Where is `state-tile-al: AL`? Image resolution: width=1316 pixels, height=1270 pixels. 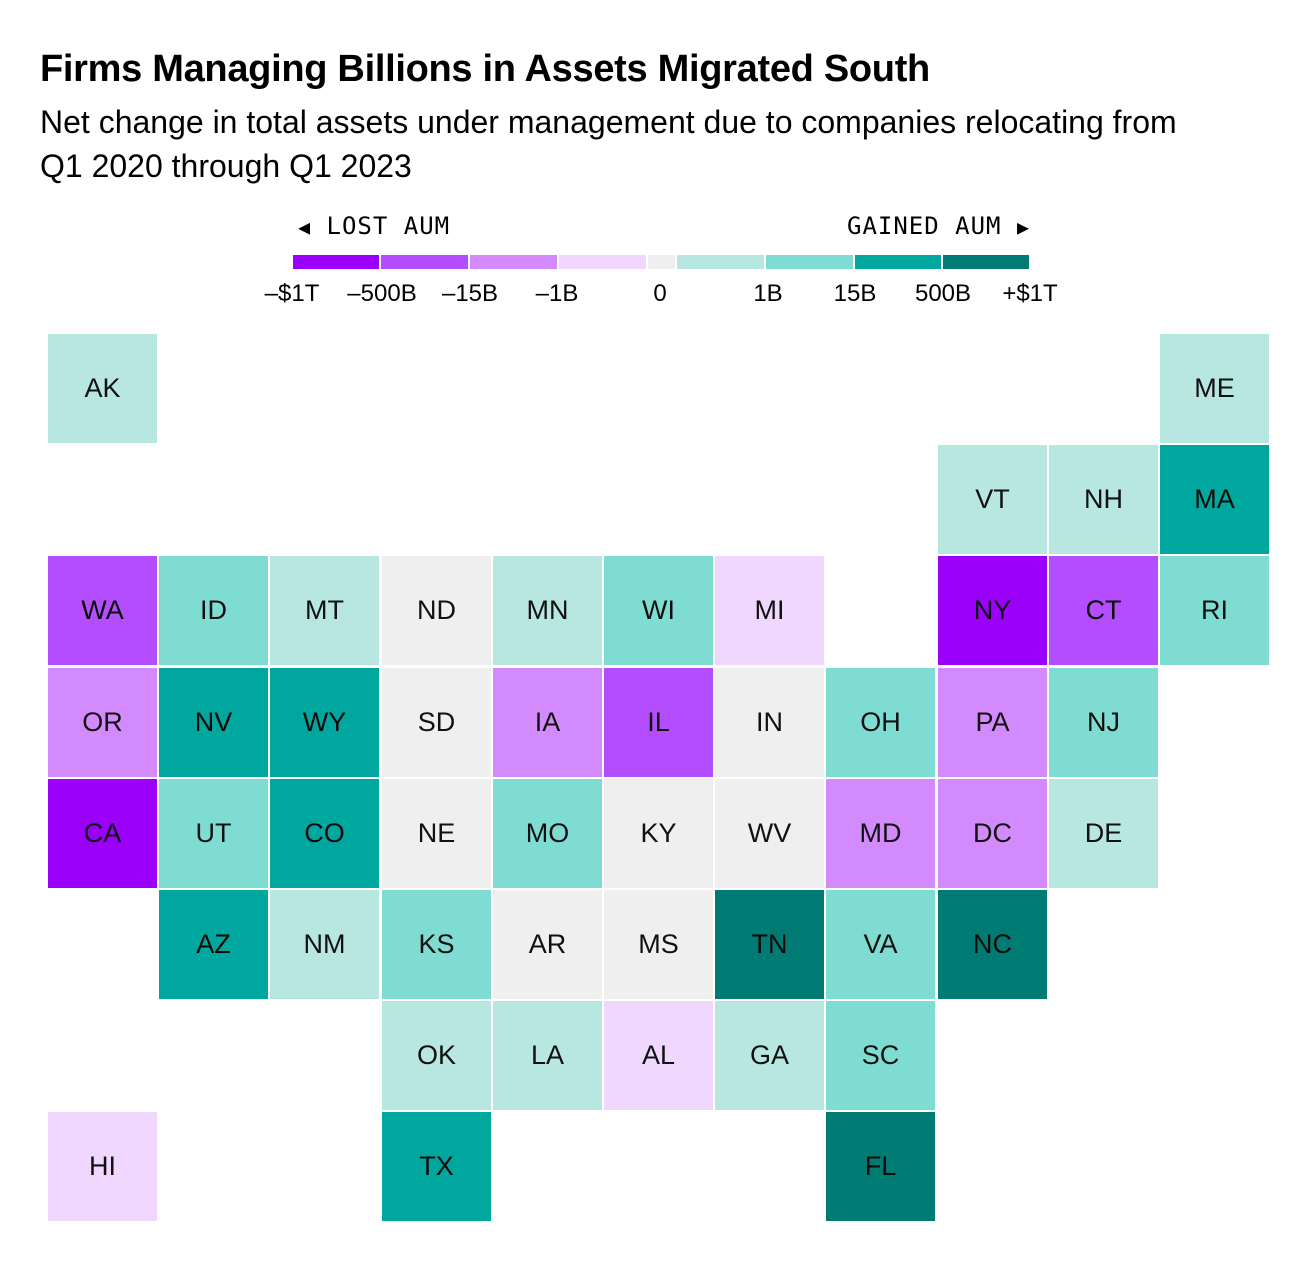 state-tile-al: AL is located at coordinates (658, 1055).